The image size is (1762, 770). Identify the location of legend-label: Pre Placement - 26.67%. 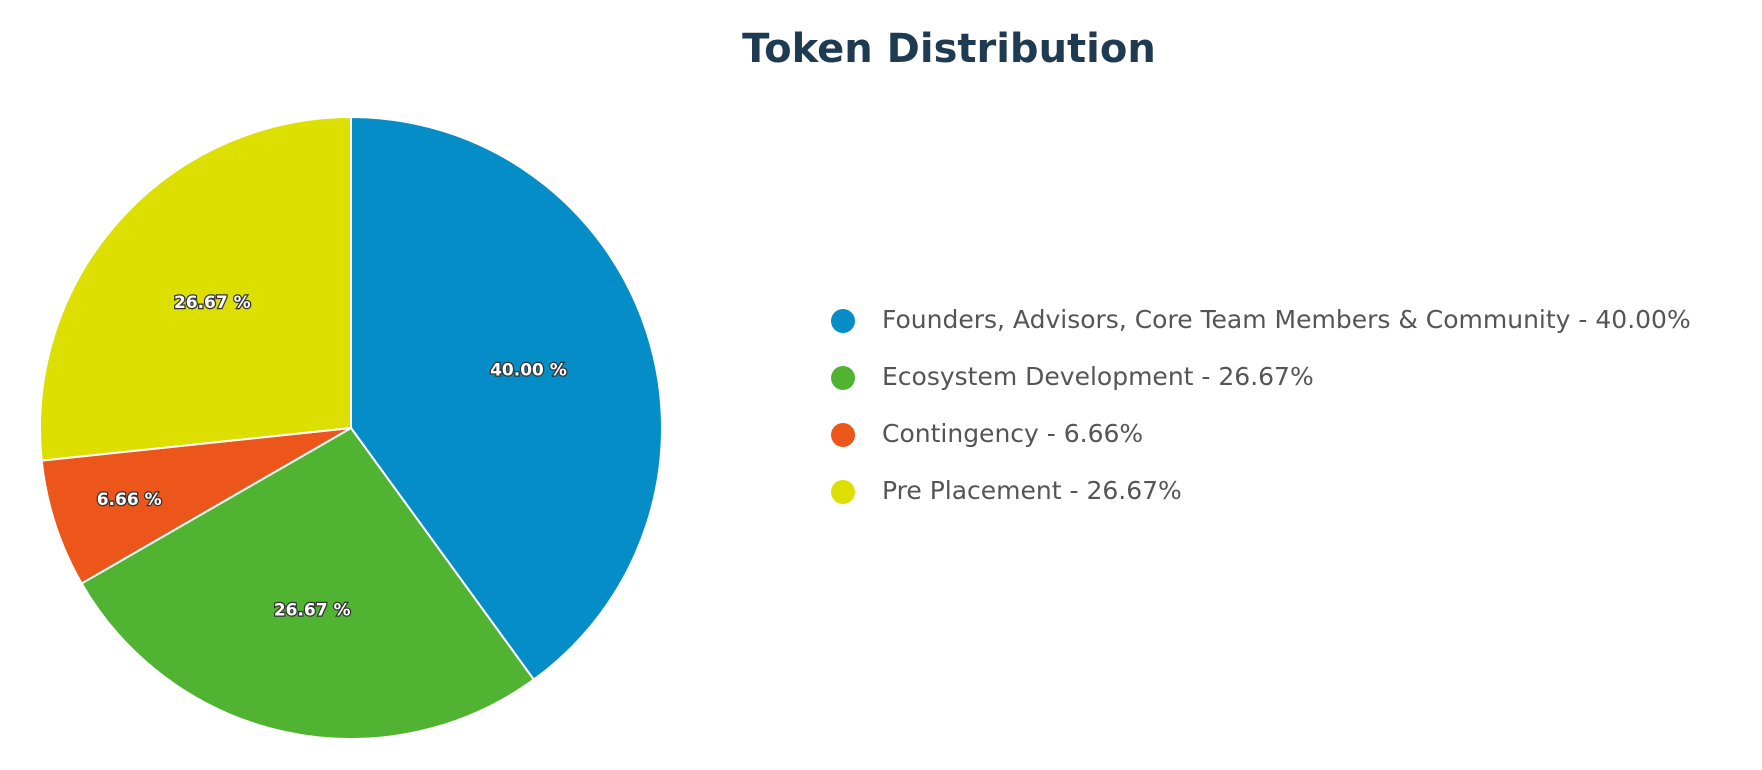
(1032, 490).